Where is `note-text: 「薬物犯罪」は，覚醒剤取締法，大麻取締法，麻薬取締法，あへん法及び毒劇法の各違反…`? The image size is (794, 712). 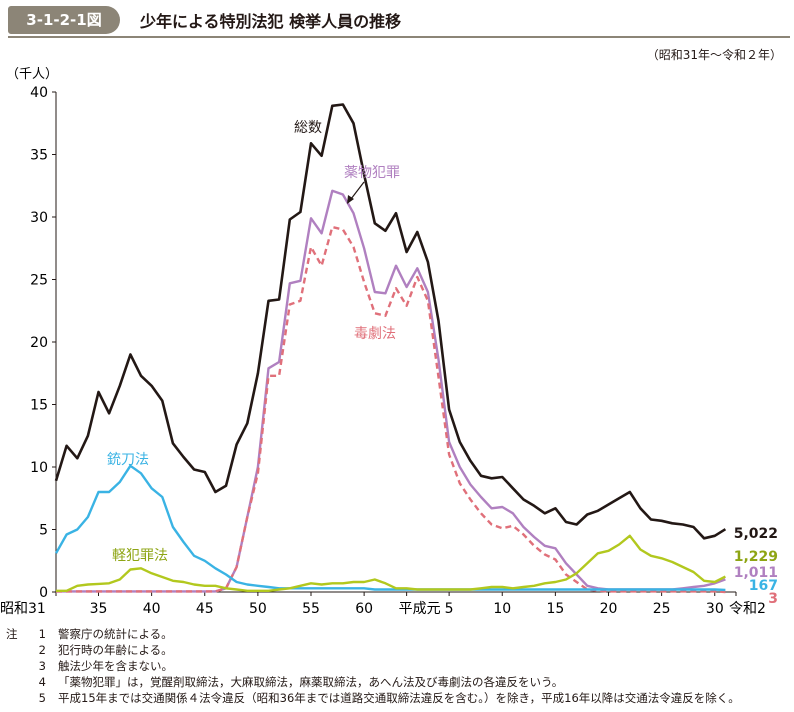
note-text: 「薬物犯罪」は，覚醒剤取締法，大麻取締法，麻薬取締法，あへん法及び毒劇法の各違反… is located at coordinates (311, 682).